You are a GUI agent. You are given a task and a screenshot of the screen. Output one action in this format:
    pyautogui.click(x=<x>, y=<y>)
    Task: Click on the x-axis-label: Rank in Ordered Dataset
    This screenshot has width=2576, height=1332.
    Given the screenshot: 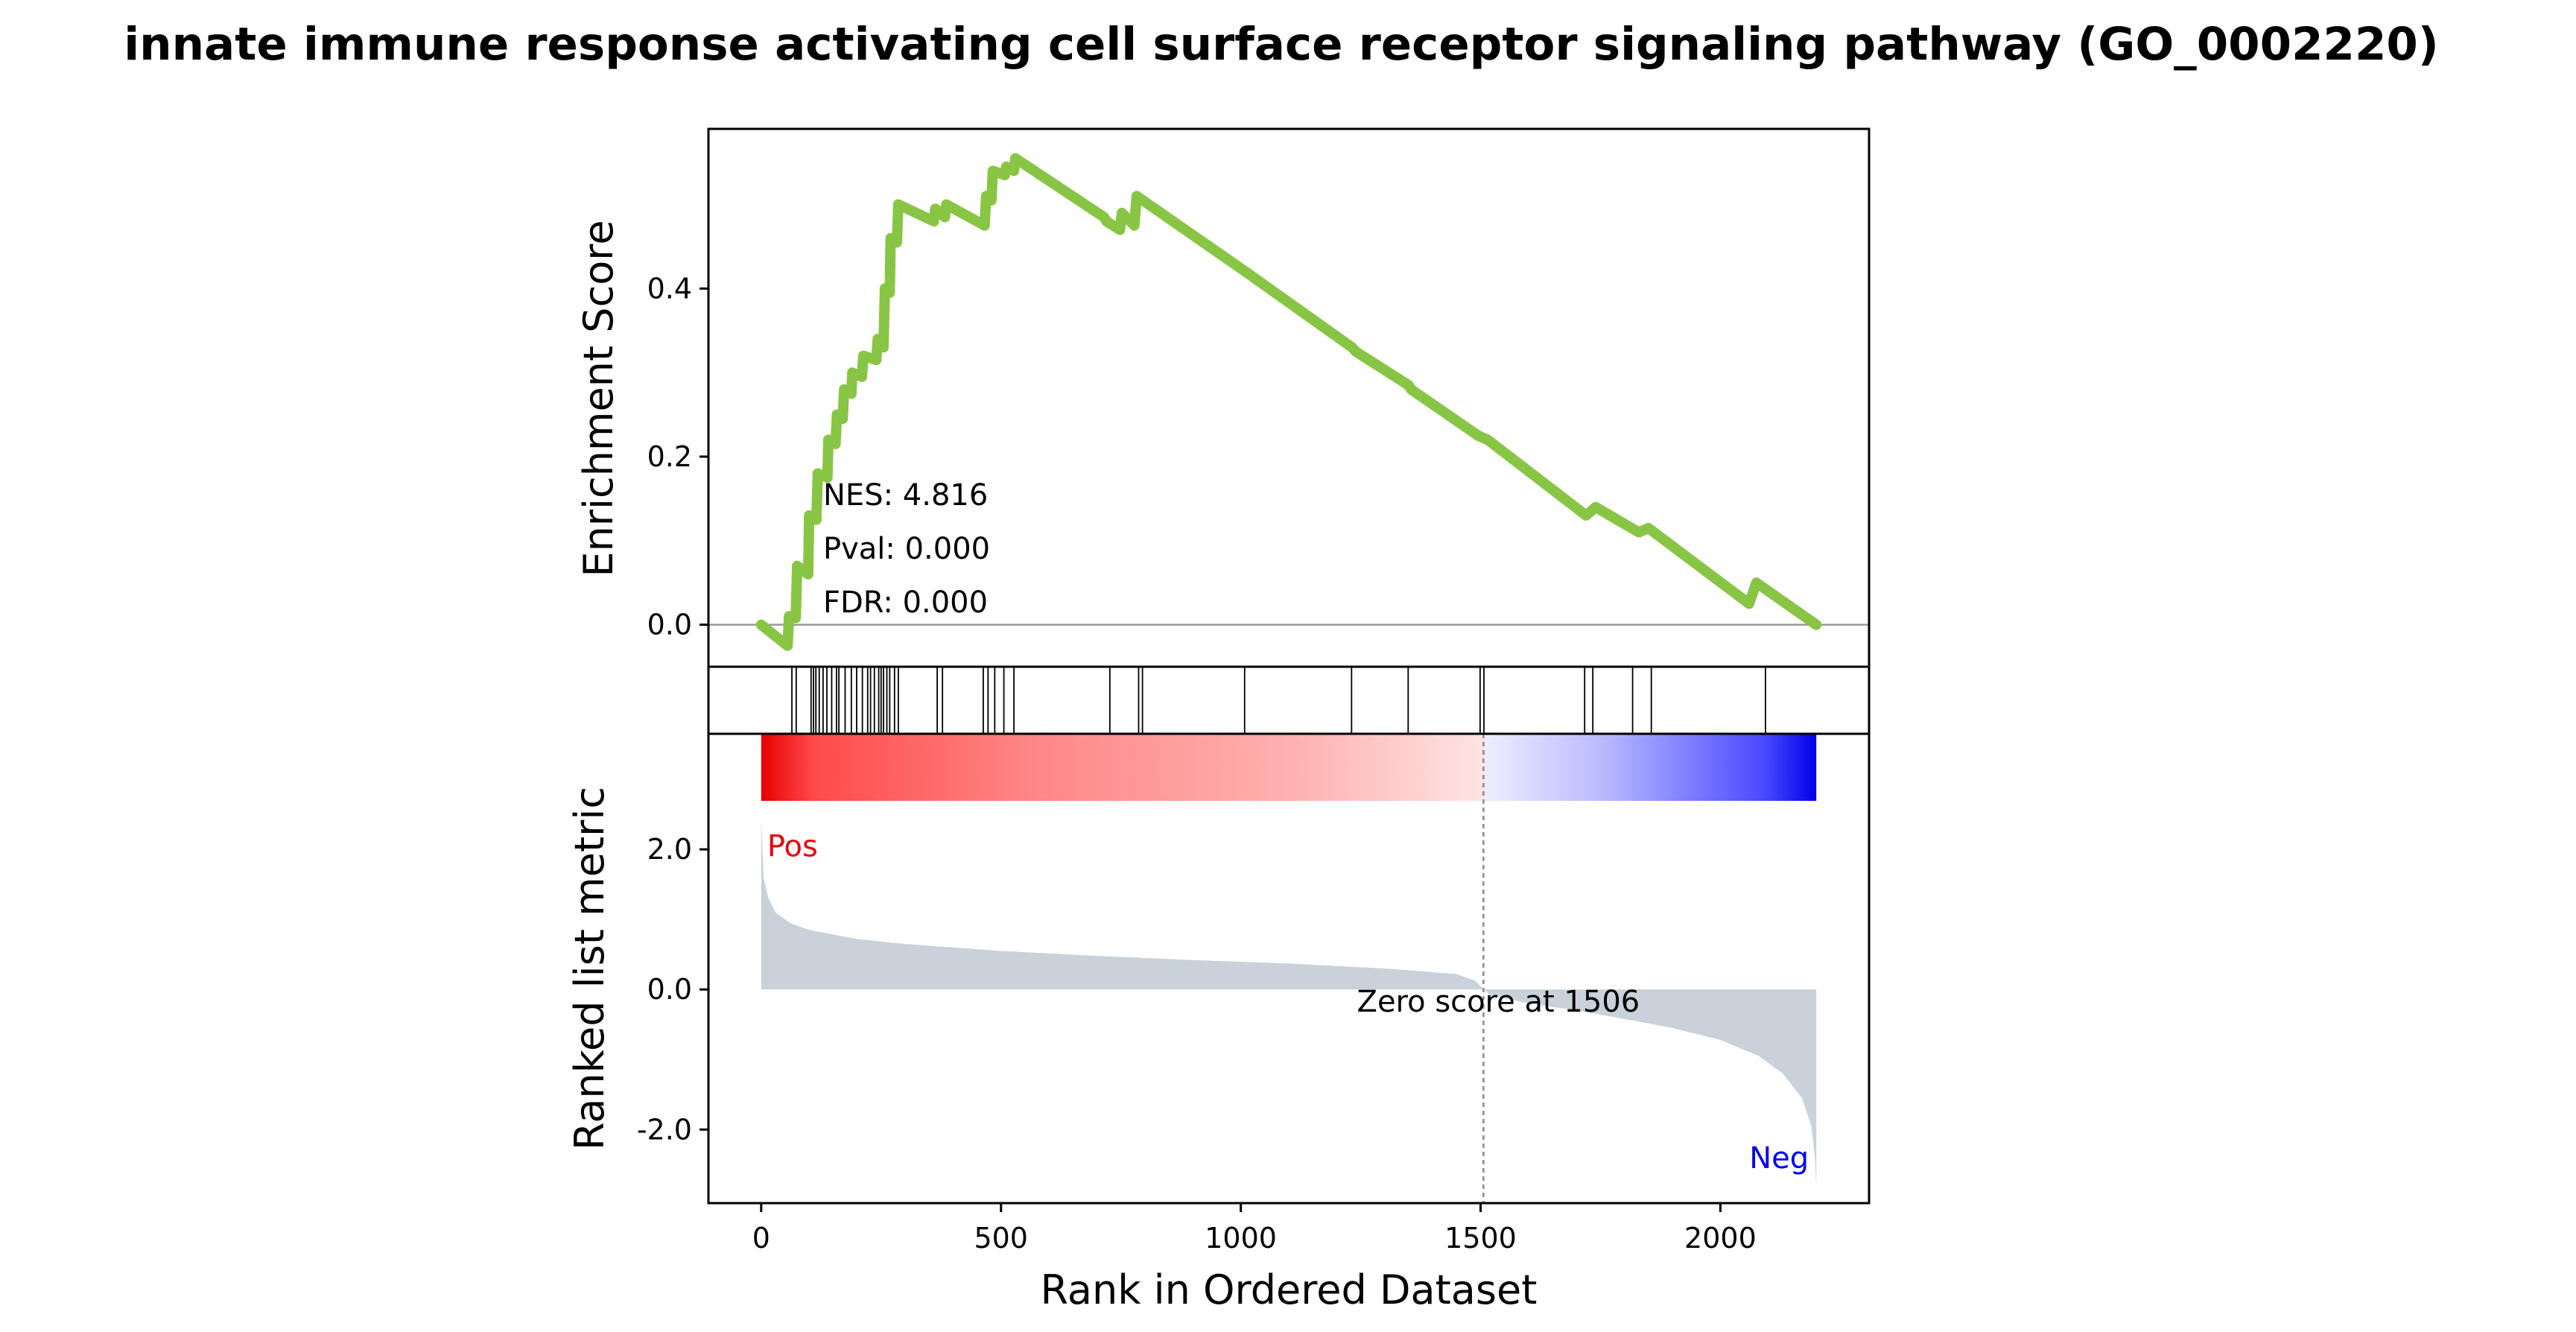 What is the action you would take?
    pyautogui.click(x=1289, y=1289)
    